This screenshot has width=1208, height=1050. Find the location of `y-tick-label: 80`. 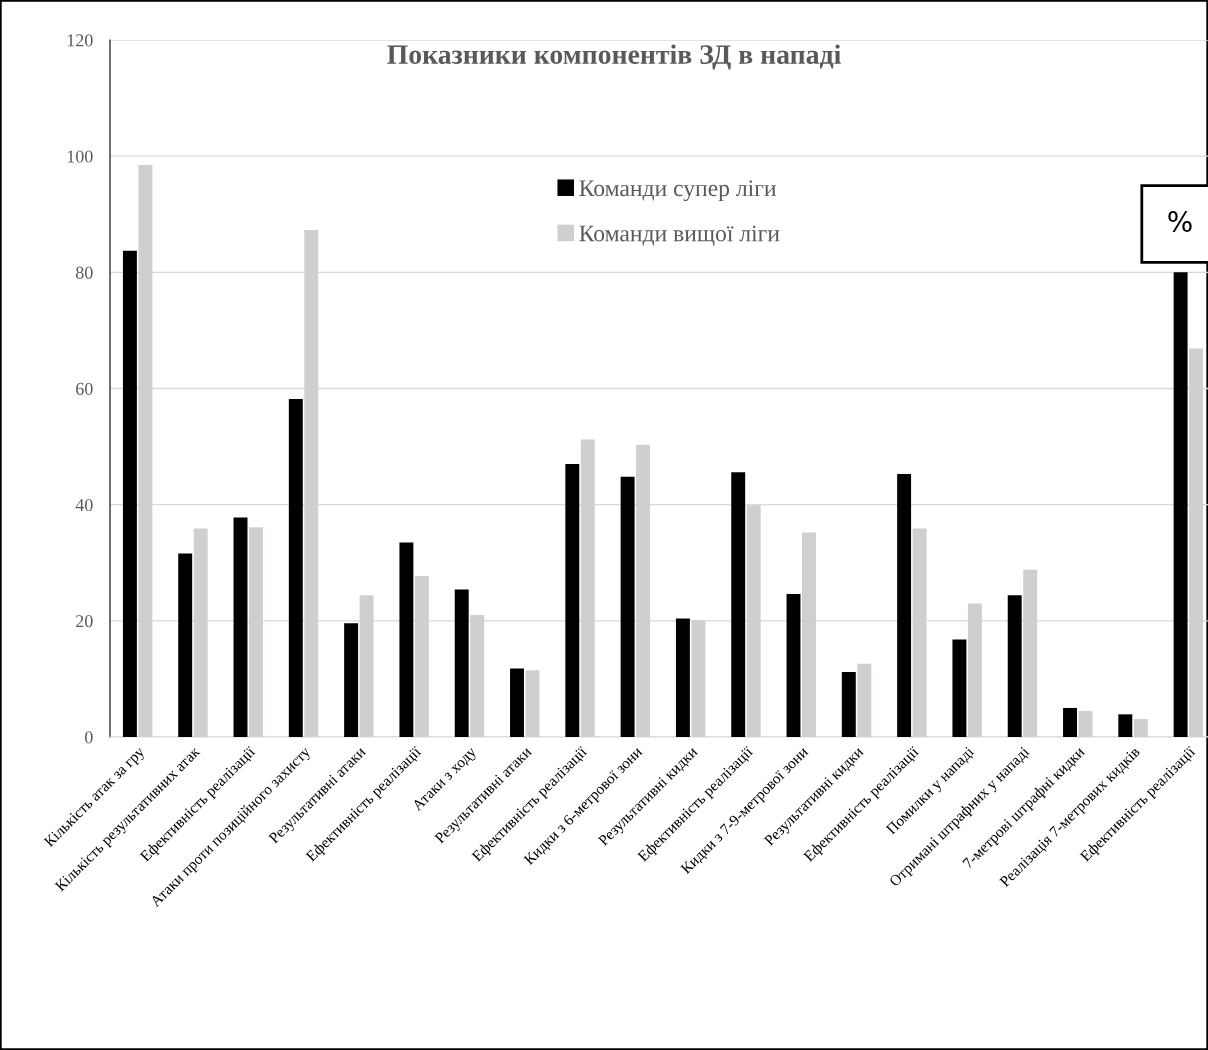

y-tick-label: 80 is located at coordinates (84, 272).